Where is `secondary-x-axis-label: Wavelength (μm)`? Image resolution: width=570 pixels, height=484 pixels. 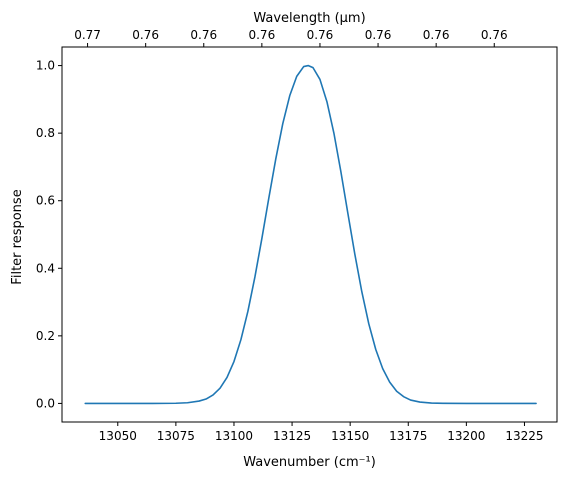
secondary-x-axis-label: Wavelength (μm) is located at coordinates (309, 18).